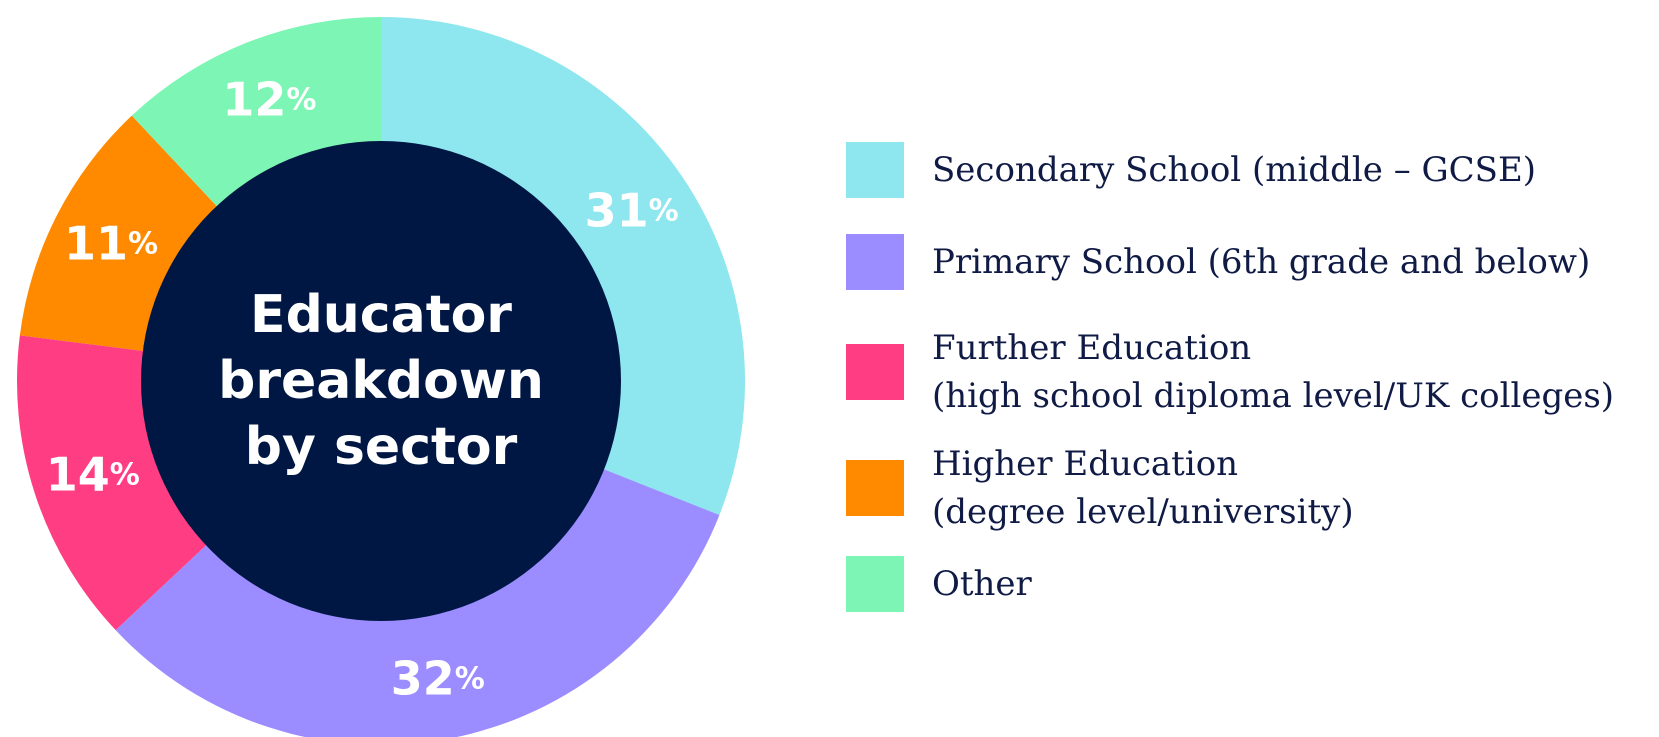 Image resolution: width=1659 pixels, height=737 pixels. I want to click on legend-item: Other, so click(939, 584).